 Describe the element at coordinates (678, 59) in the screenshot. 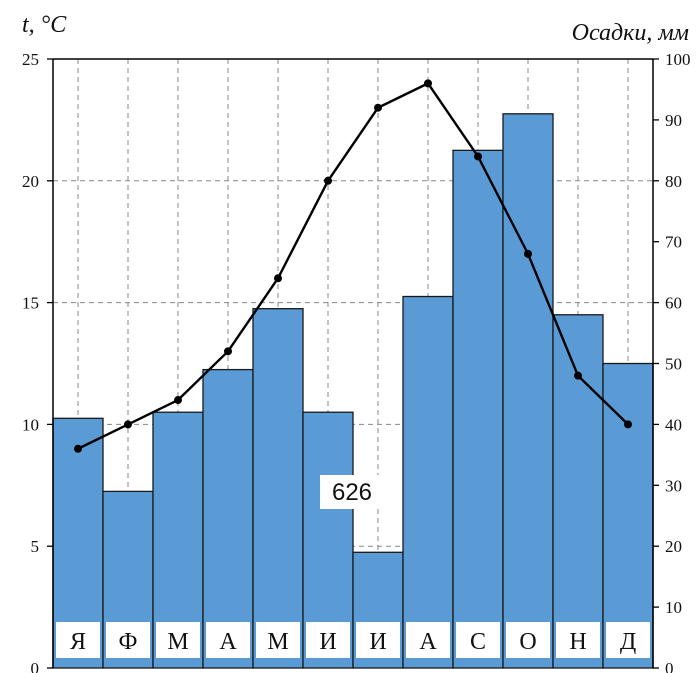

I see `right-tick-label: 100` at that location.